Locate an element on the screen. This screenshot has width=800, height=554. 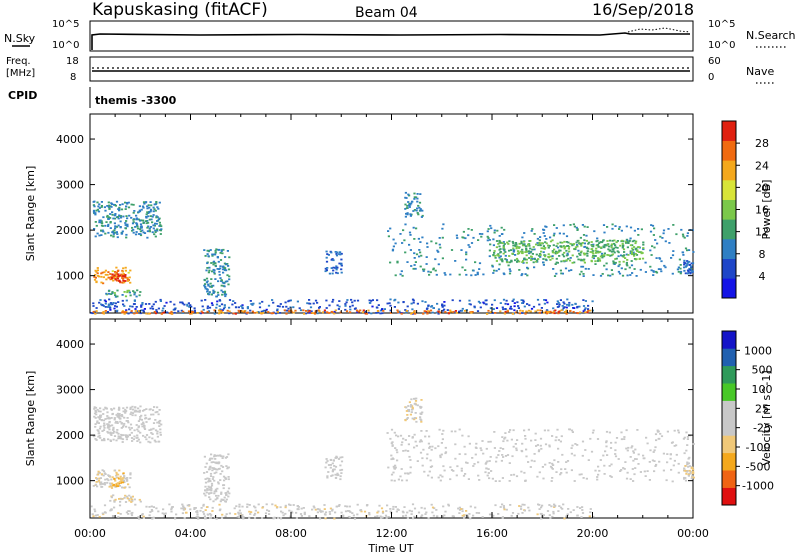
panel-2-colorbar-tick-label: -500 is located at coordinates (758, 466).